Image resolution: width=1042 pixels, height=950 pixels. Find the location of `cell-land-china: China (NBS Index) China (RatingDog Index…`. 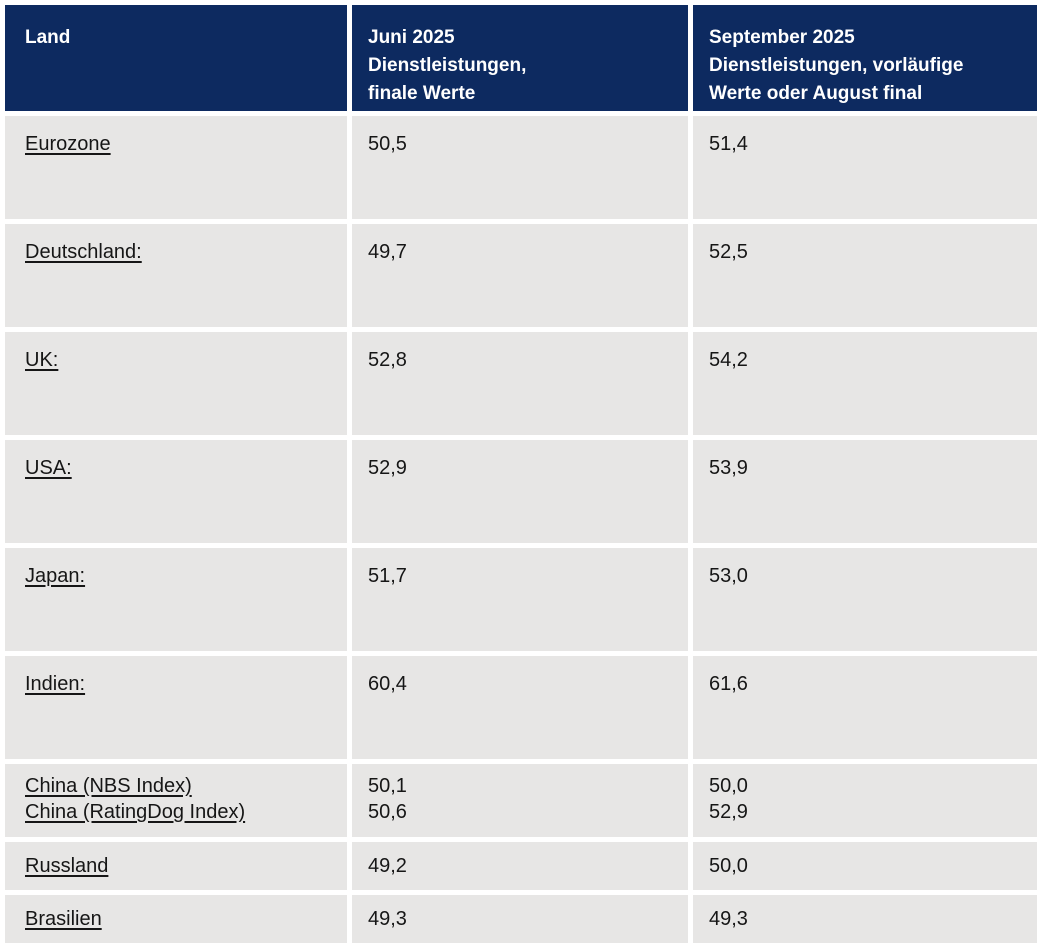

cell-land-china: China (NBS Index) China (RatingDog Index… is located at coordinates (176, 800).